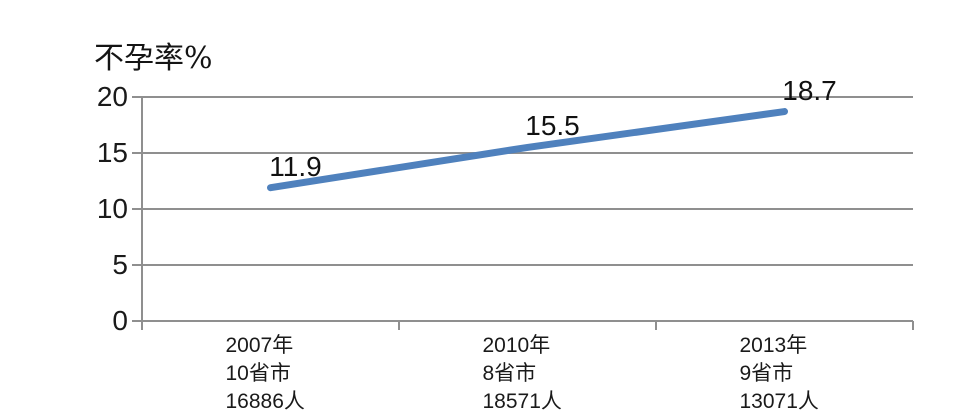 The width and height of the screenshot is (959, 418). Describe the element at coordinates (552, 126) in the screenshot. I see `data-point-label: 15.5` at that location.